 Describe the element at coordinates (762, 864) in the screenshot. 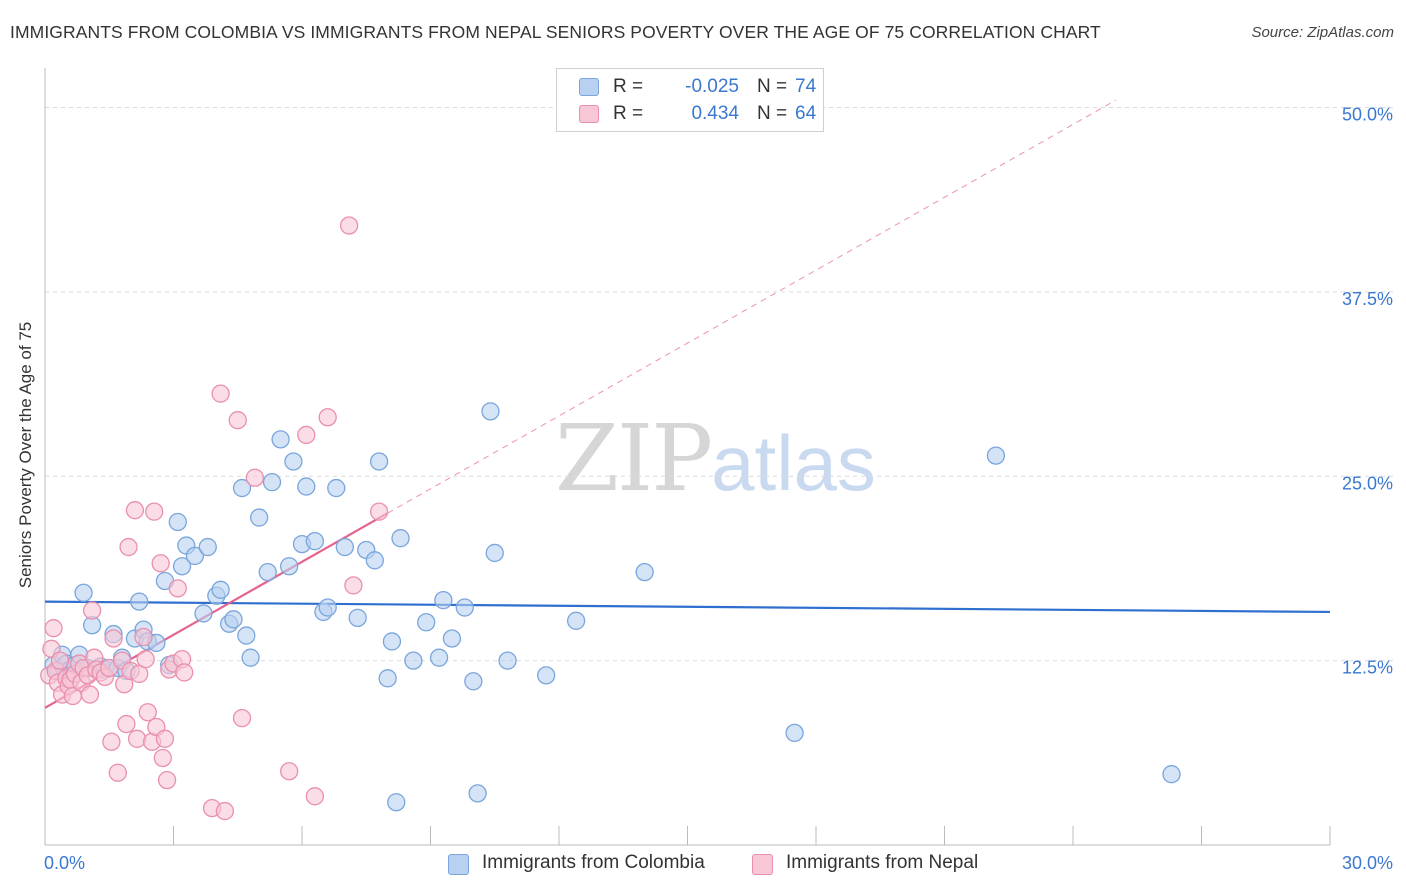

I see `legend-swatch-nepal` at that location.